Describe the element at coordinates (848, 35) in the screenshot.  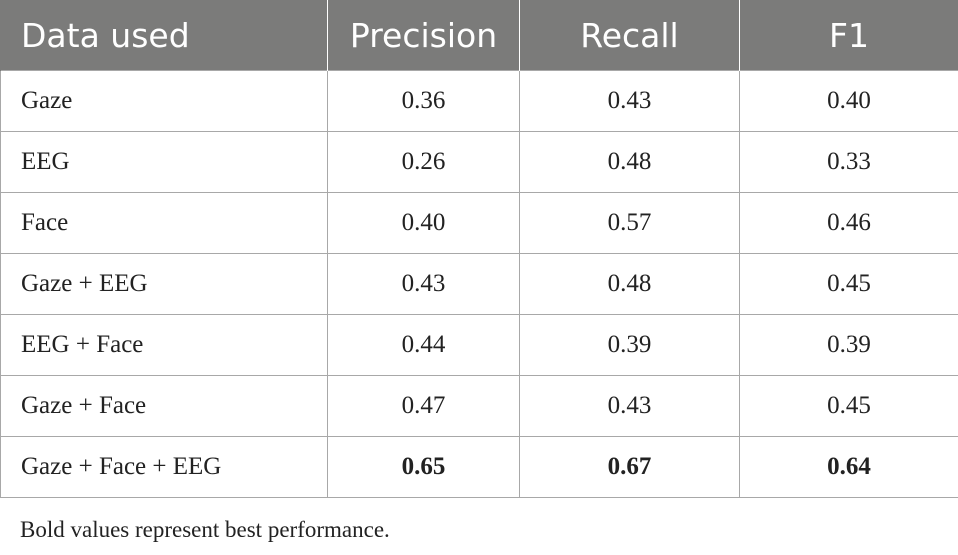
I see `header-f1: F1` at that location.